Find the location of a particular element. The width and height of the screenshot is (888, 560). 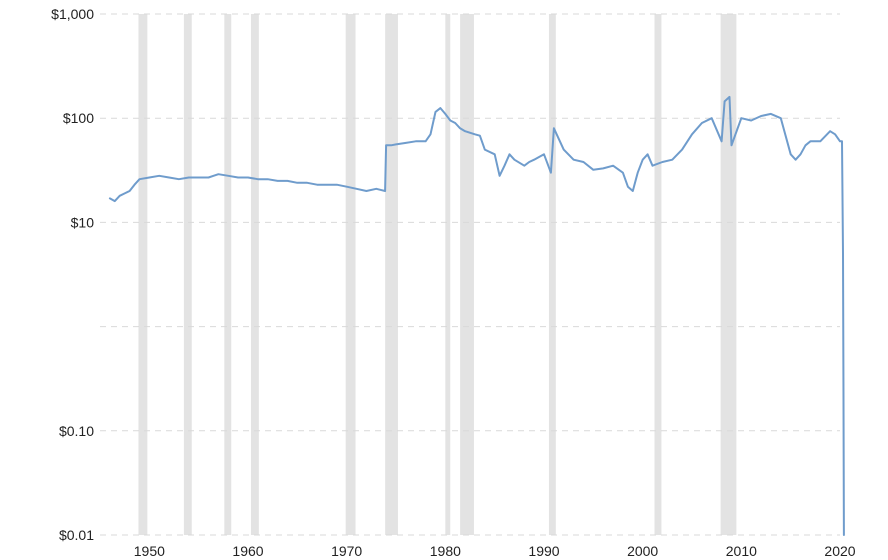

x-tick-label: 1990 is located at coordinates (543, 551).